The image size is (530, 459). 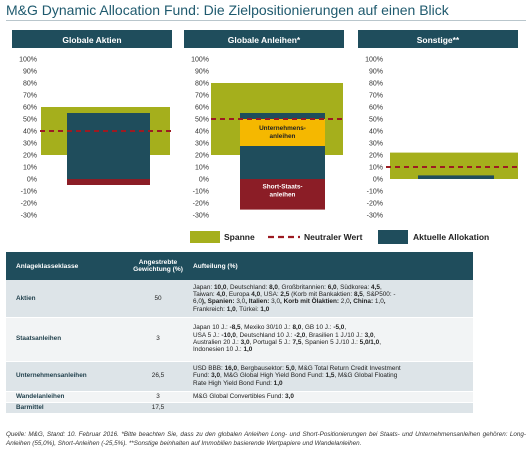 I want to click on breakdown-label: Fund:, so click(x=202, y=376).